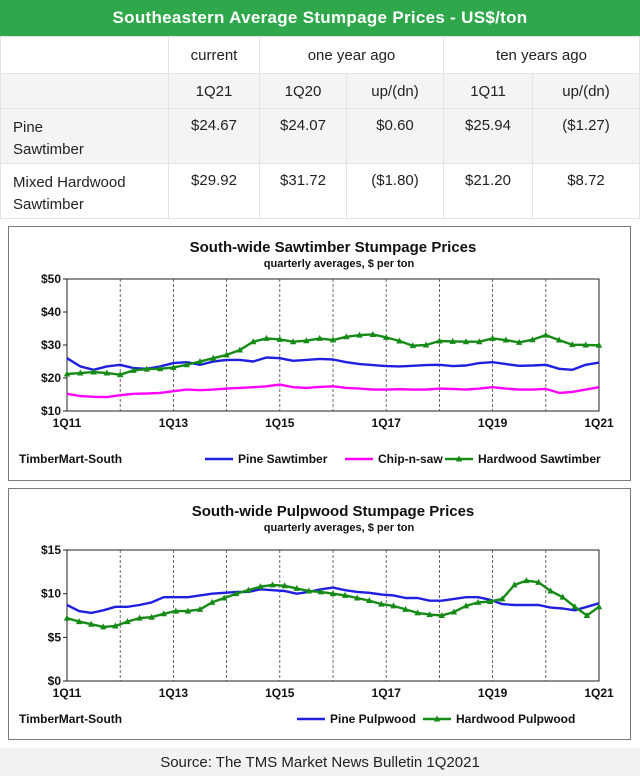  Describe the element at coordinates (586, 91) in the screenshot. I see `subheader-cell: up/(dn)` at that location.